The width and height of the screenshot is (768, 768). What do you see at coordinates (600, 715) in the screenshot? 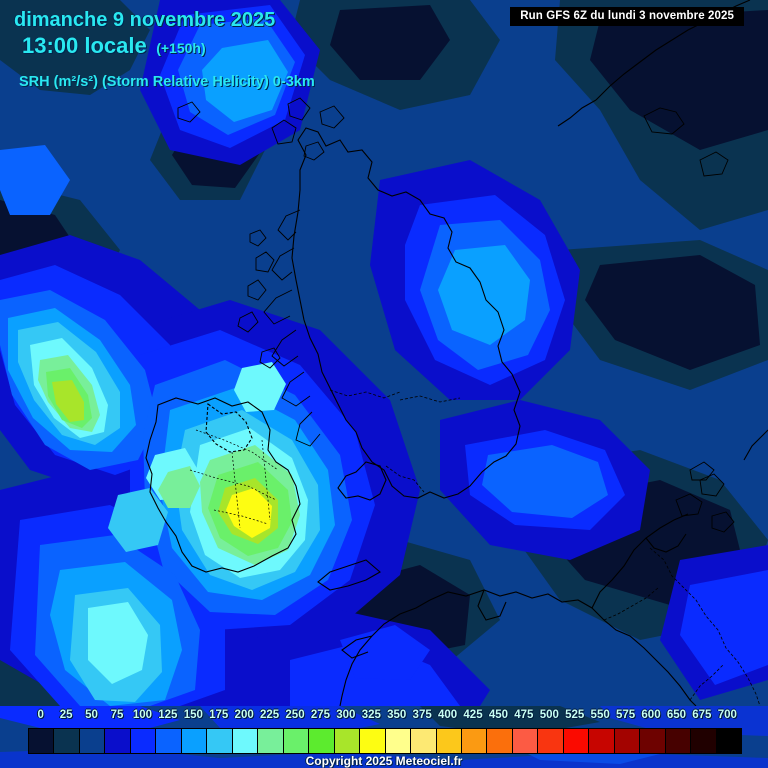
I see `legend-tick-550: 550` at bounding box center [600, 715].